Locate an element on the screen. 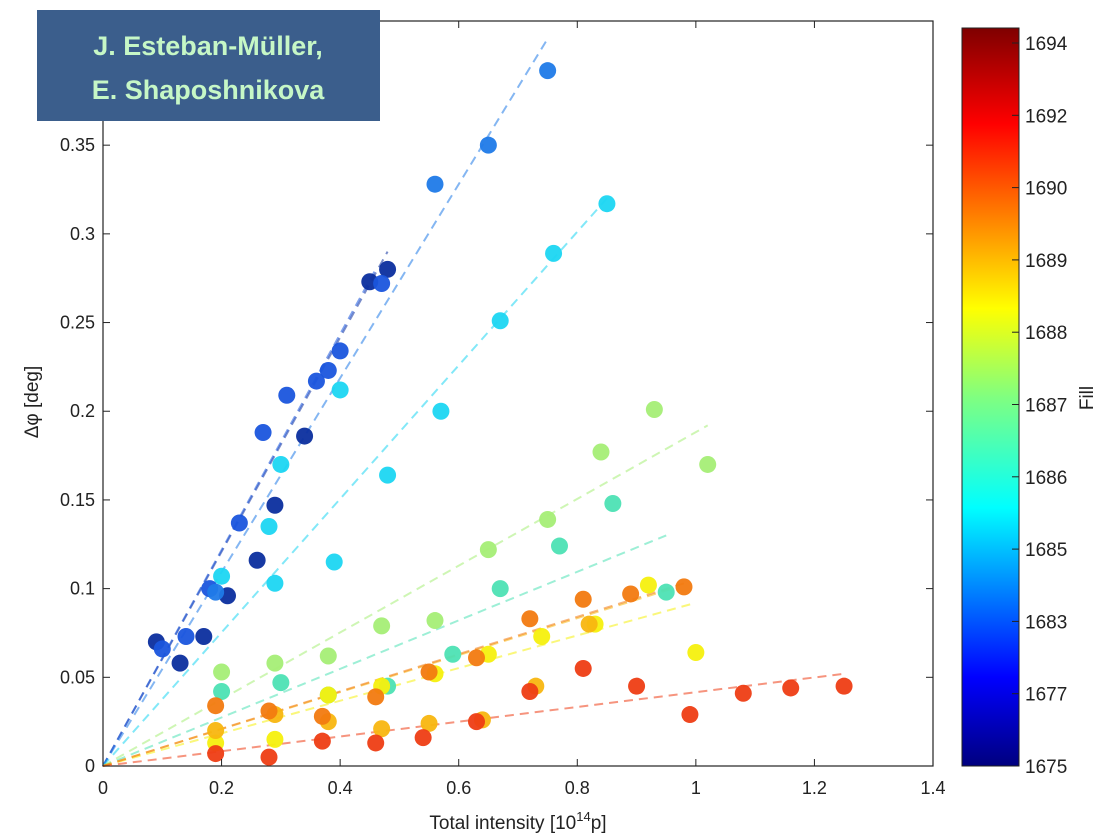 Image resolution: width=1098 pixels, height=835 pixels. colorbar-tick-label: 1686 is located at coordinates (1046, 478).